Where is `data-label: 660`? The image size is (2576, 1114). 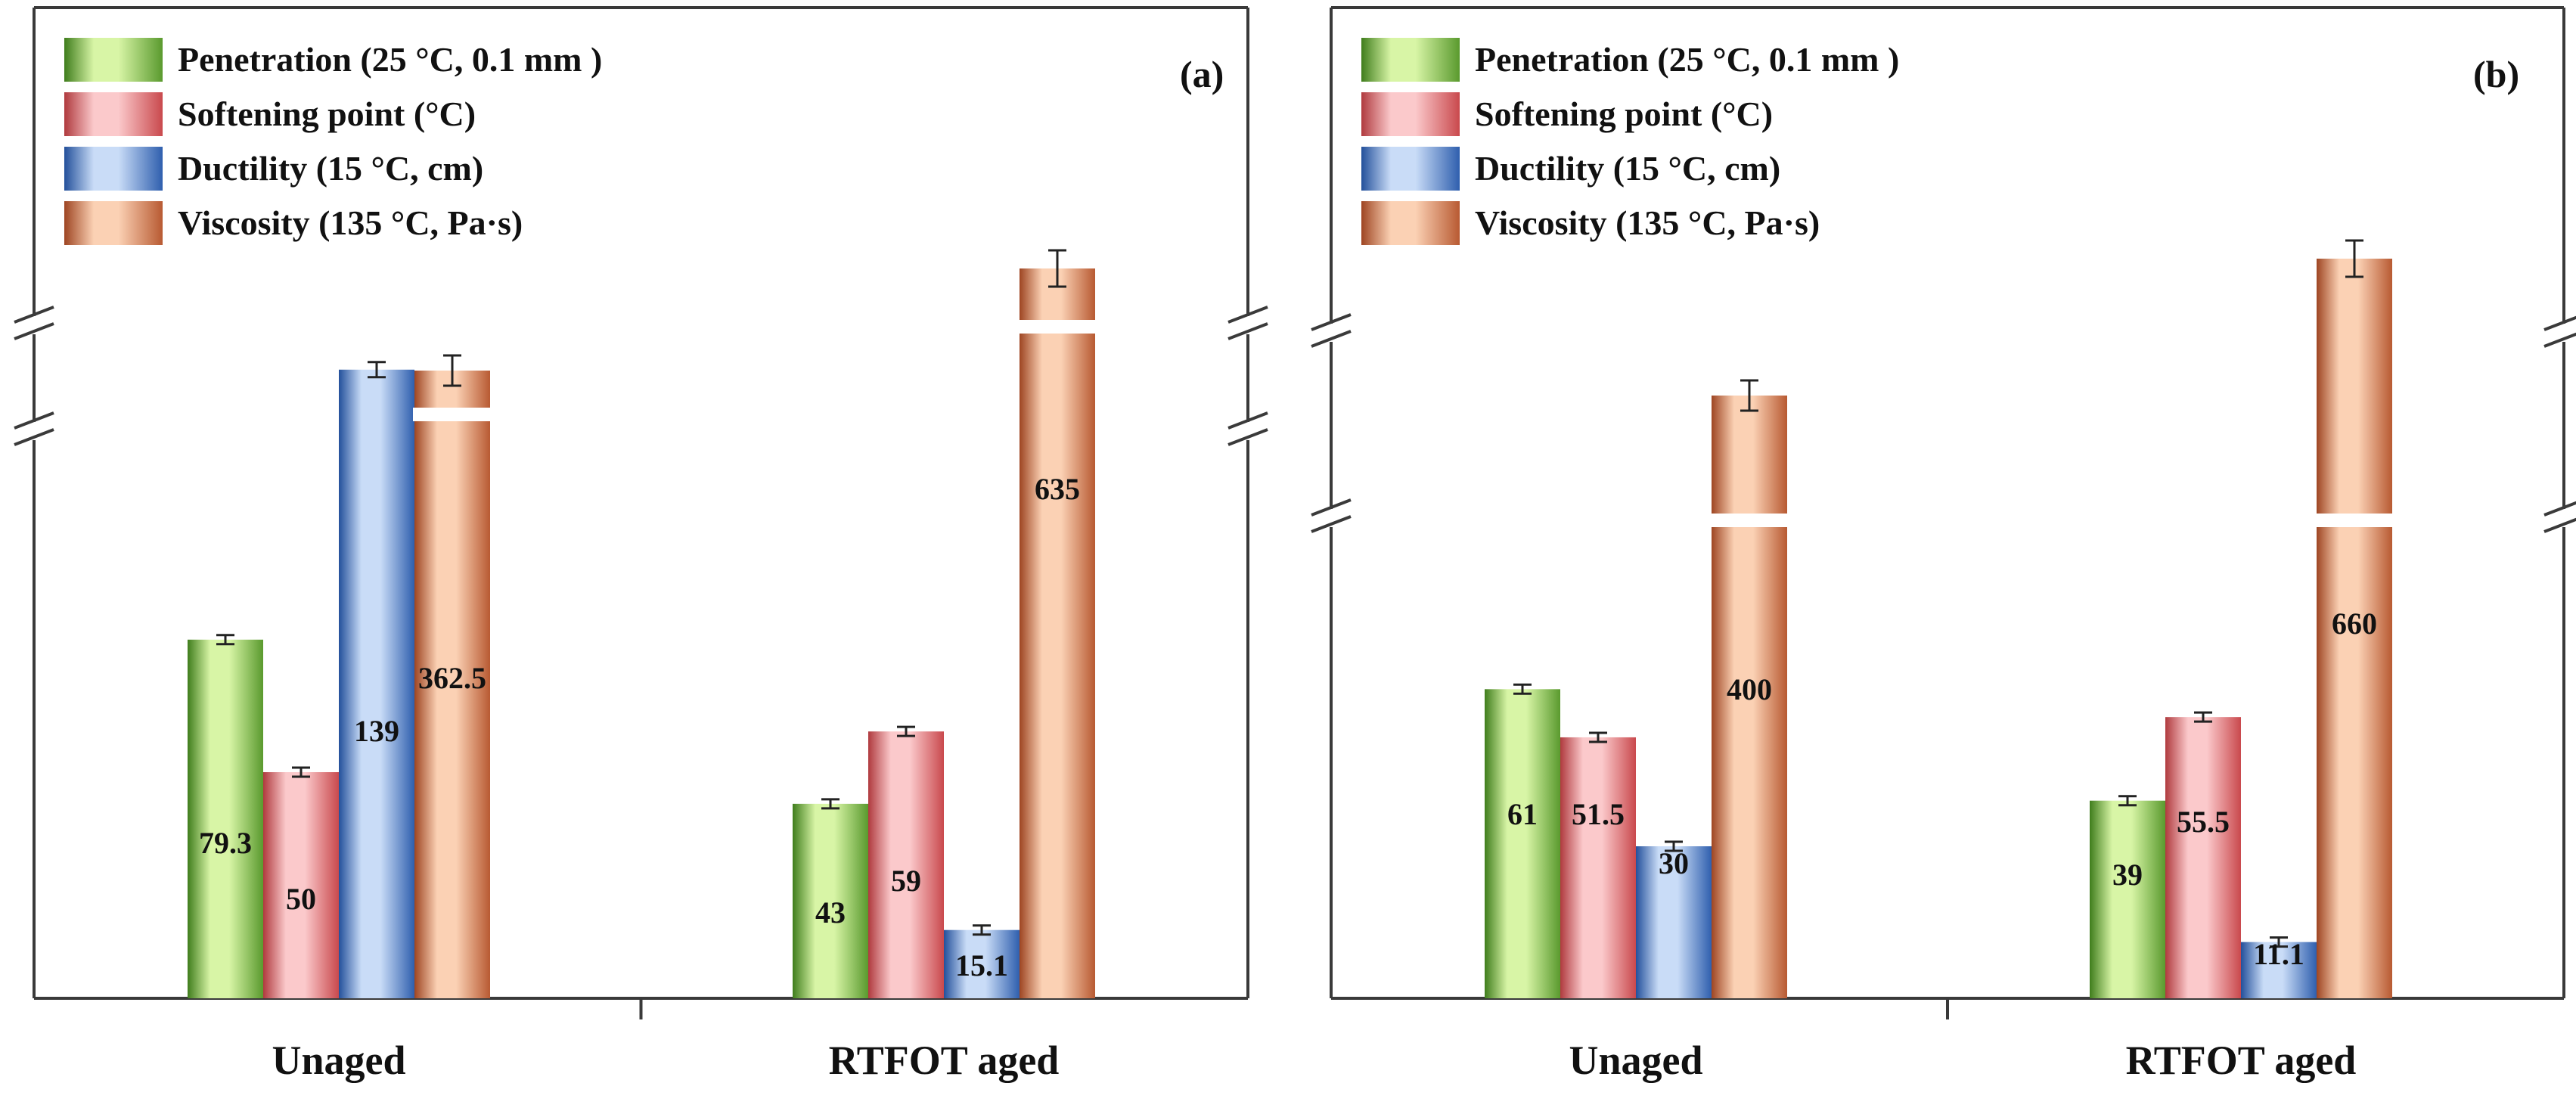 data-label: 660 is located at coordinates (2354, 624).